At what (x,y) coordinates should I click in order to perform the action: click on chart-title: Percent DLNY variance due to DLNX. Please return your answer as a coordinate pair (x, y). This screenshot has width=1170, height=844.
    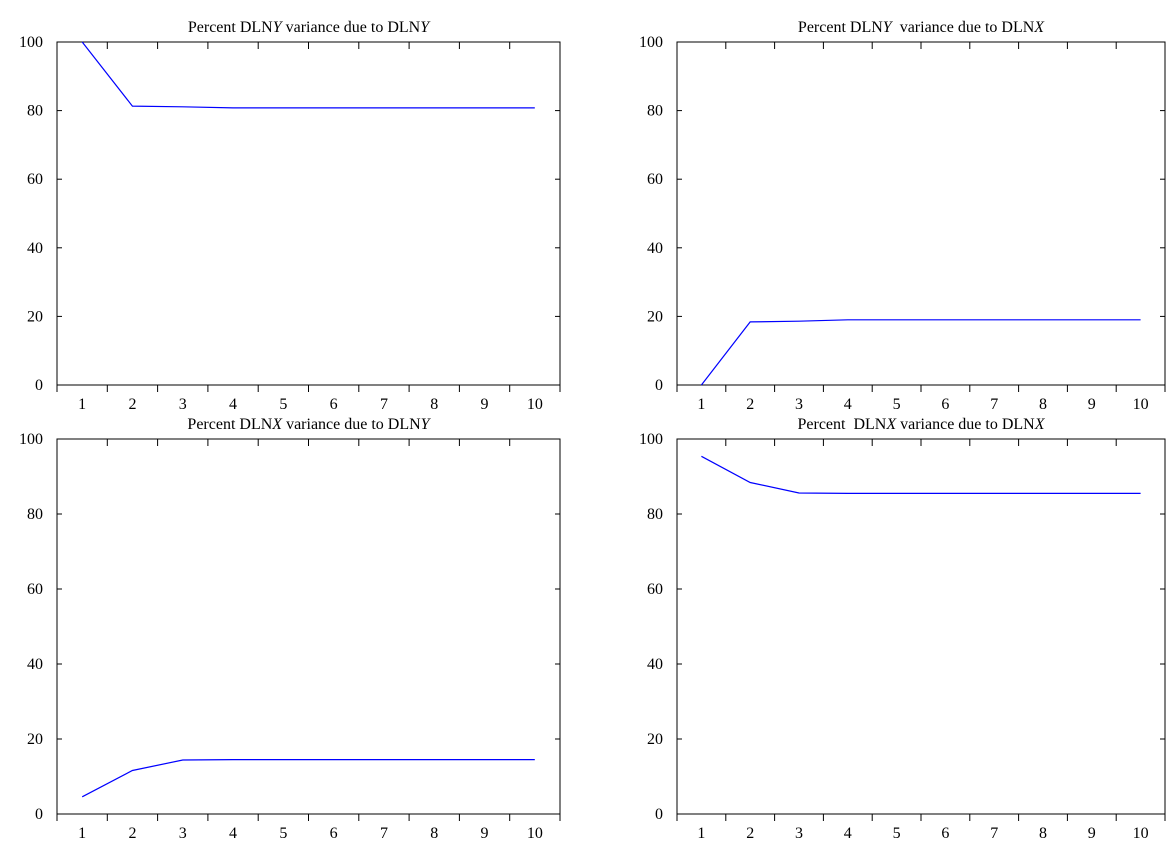
    Looking at the image, I should click on (921, 27).